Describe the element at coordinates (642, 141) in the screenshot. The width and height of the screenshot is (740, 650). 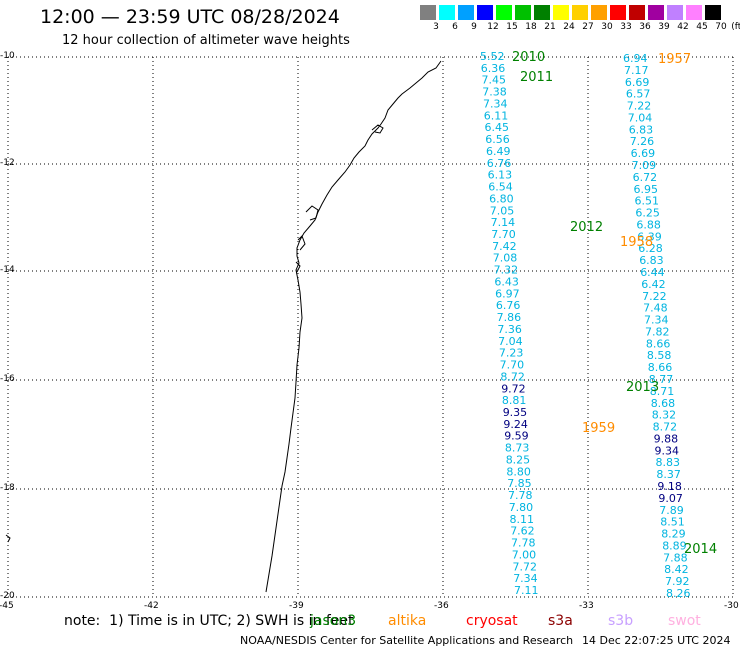
I see `swh-value: 7.26` at that location.